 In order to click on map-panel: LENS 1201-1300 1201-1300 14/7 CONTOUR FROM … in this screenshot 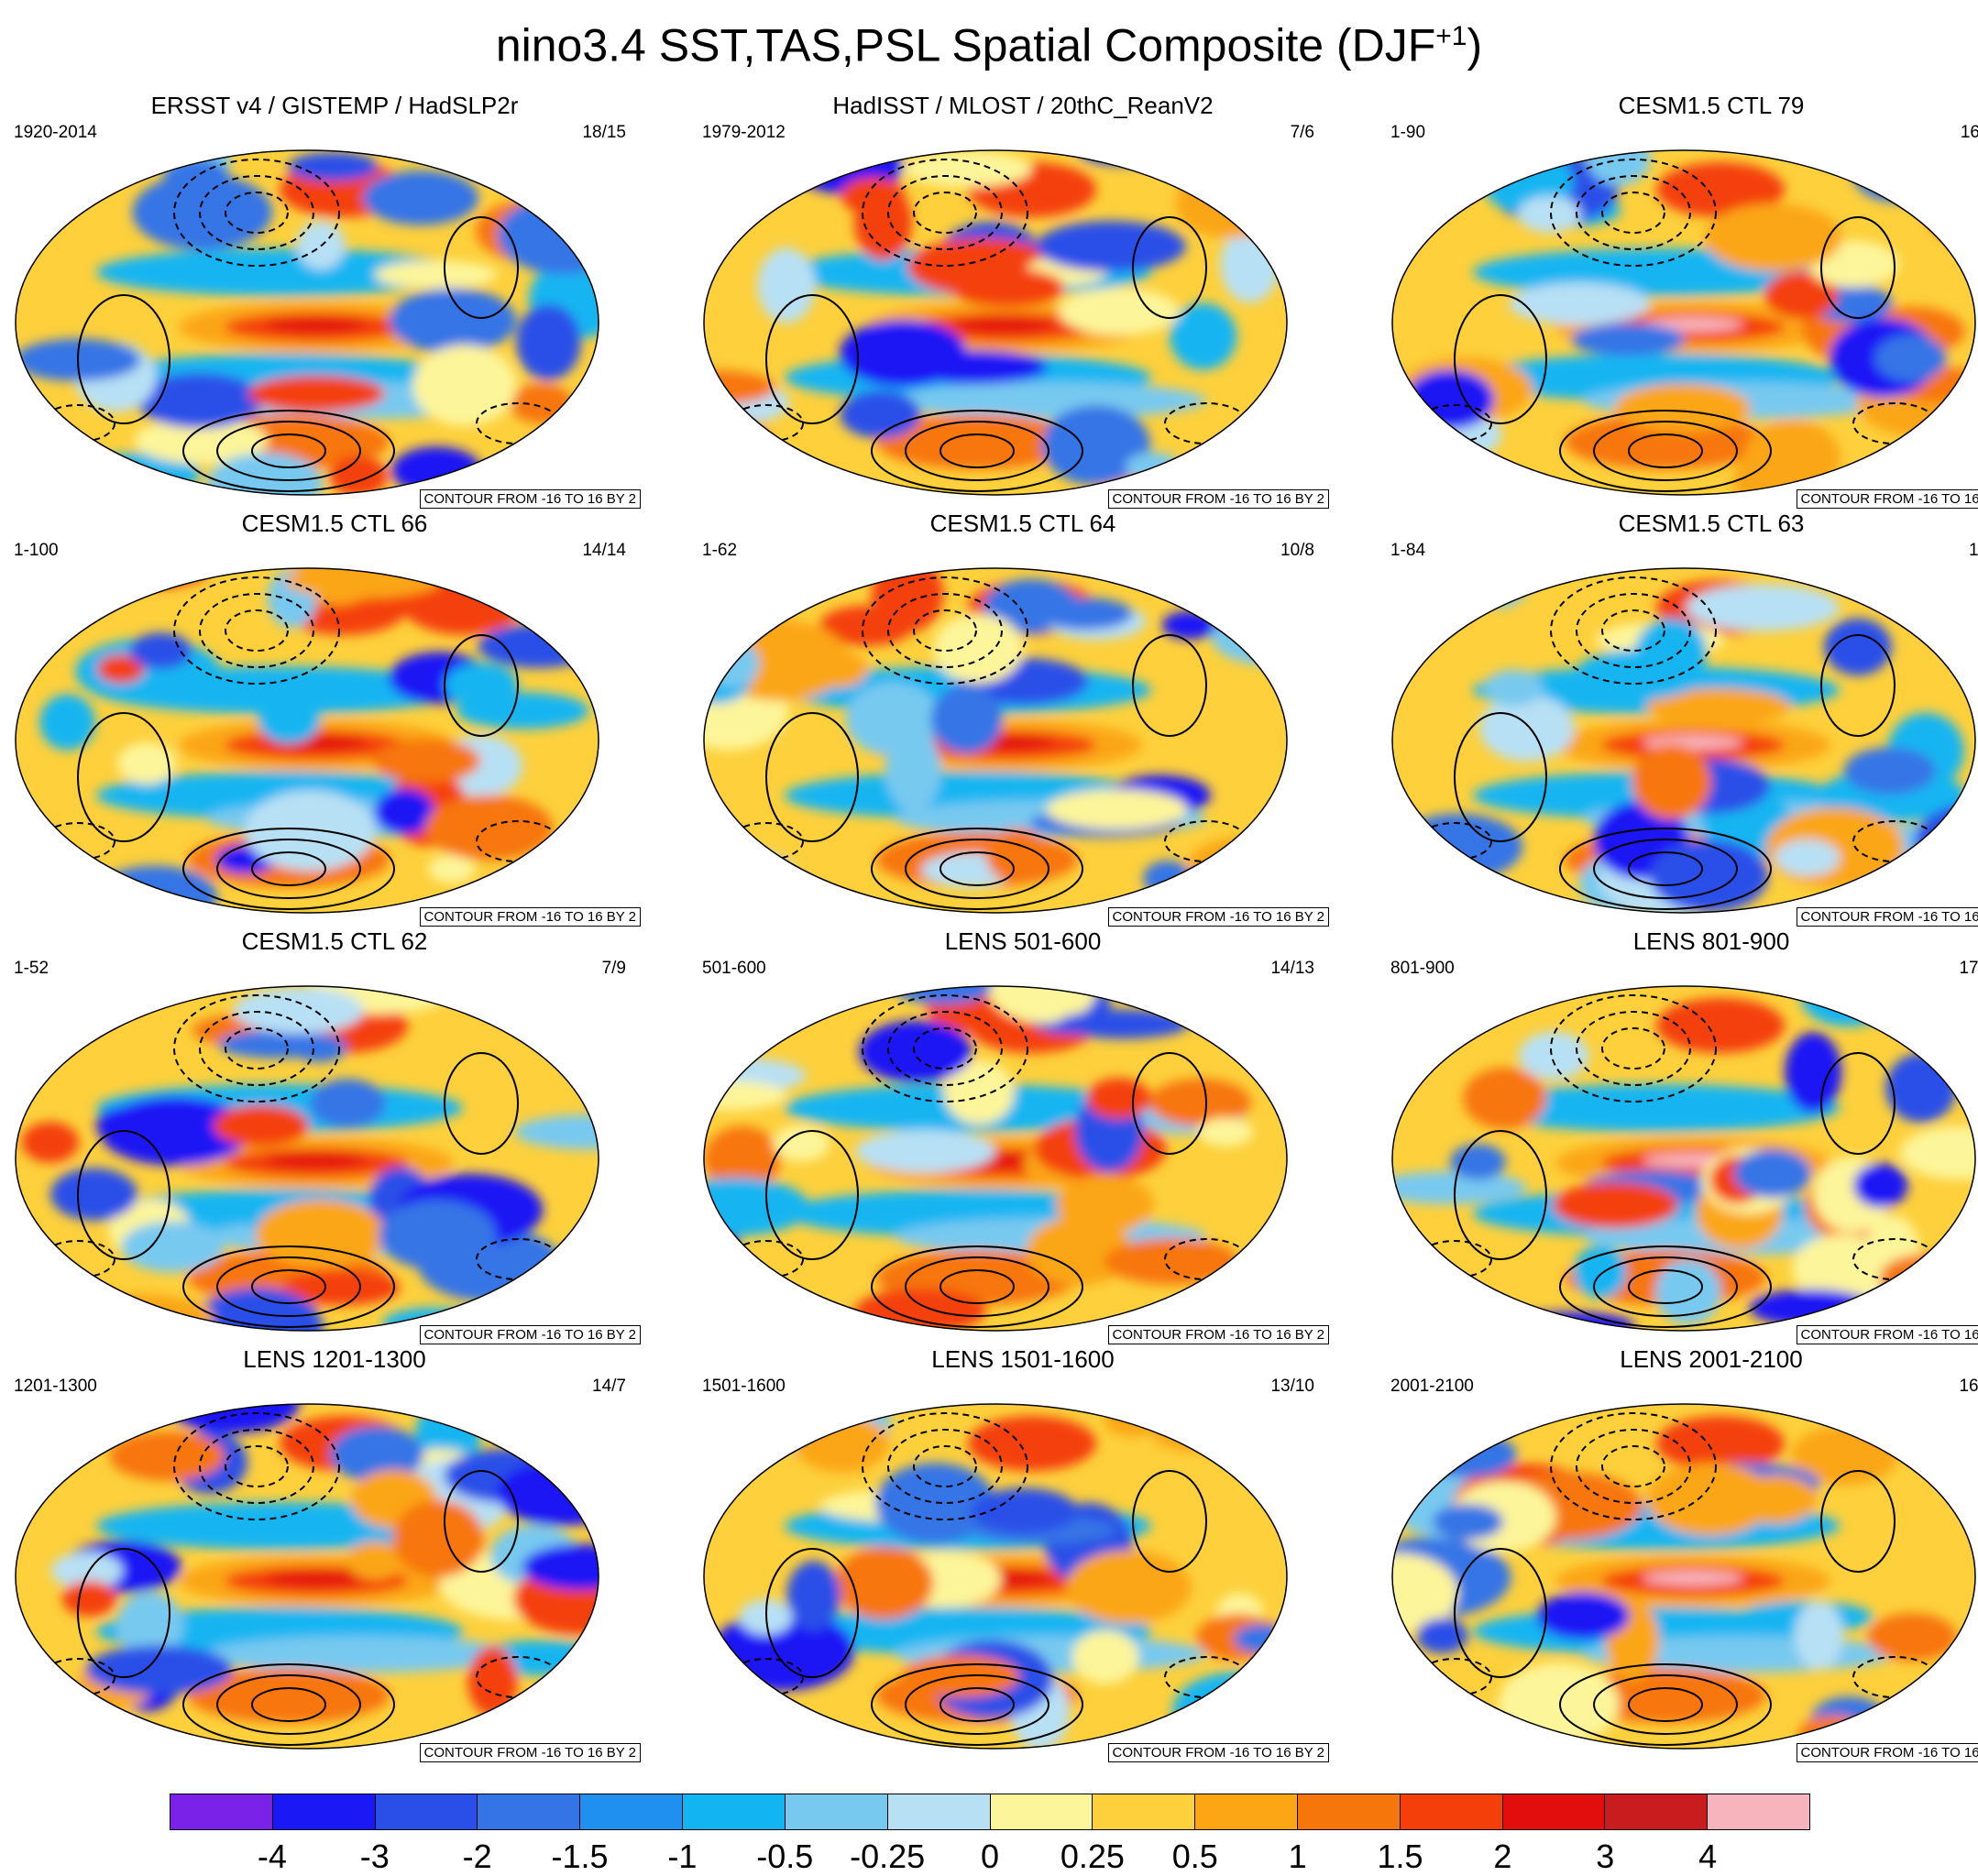, I will do `click(335, 1553)`.